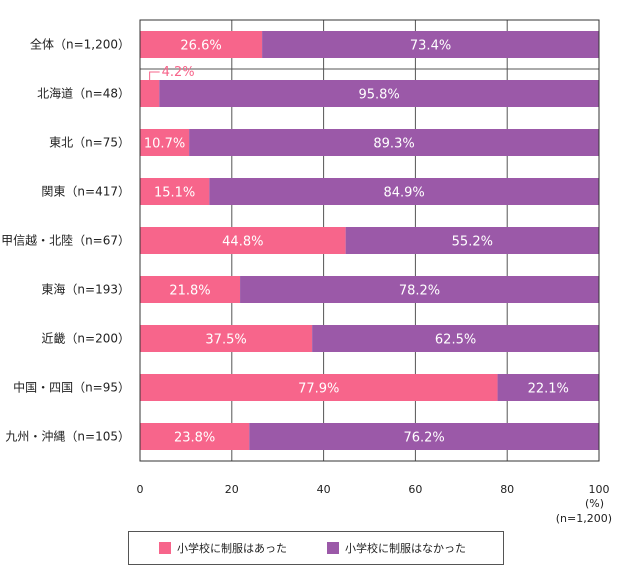 This screenshot has width=624, height=579. I want to click on legend-item-no-uniform: 小学校に制服はなかった, so click(396, 548).